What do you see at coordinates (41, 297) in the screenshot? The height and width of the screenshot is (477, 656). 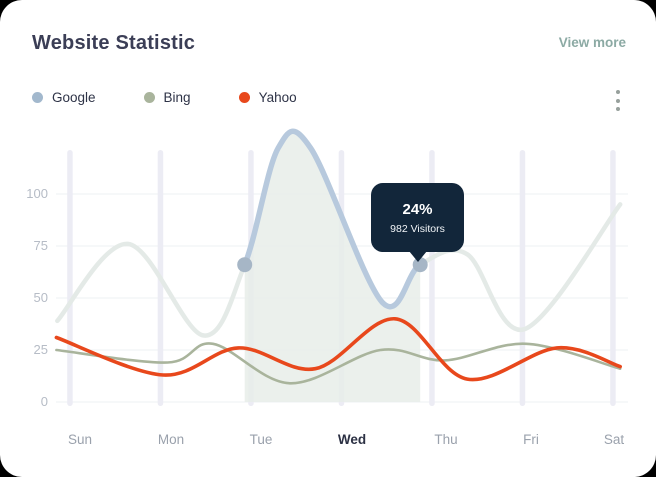 I see `y-tick-50: 50` at bounding box center [41, 297].